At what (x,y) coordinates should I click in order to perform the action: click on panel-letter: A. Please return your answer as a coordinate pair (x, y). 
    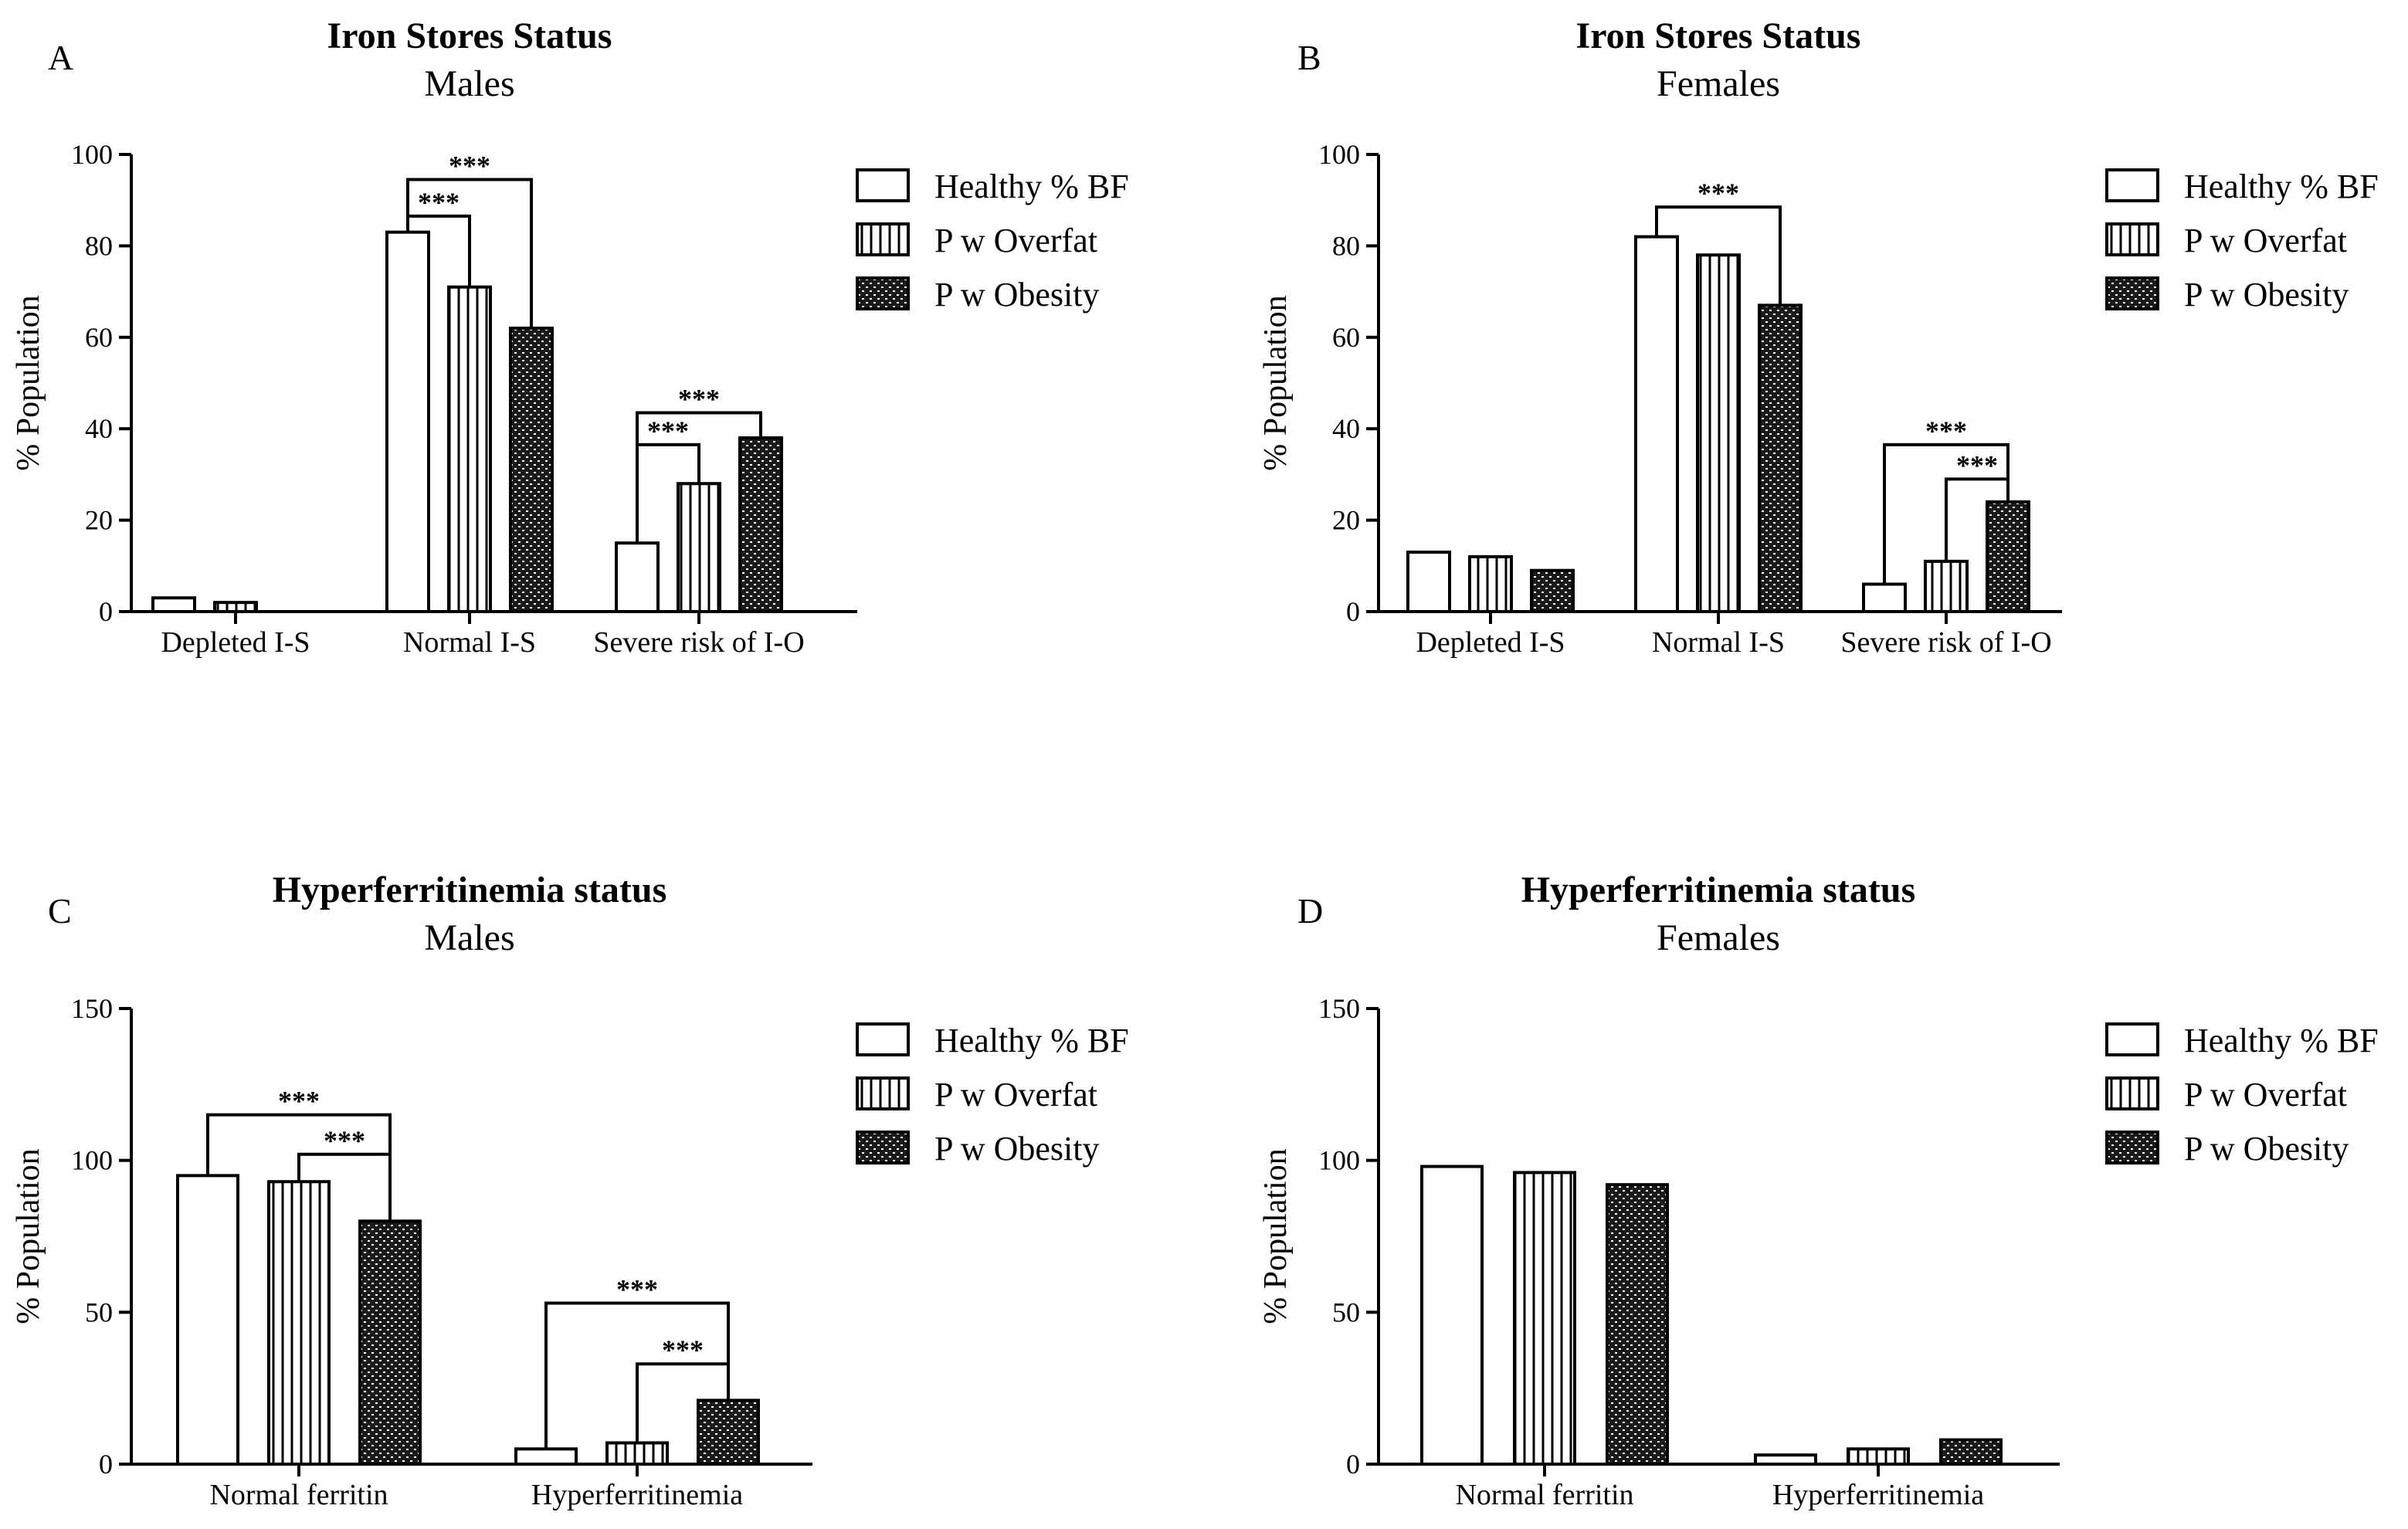
    Looking at the image, I should click on (60, 57).